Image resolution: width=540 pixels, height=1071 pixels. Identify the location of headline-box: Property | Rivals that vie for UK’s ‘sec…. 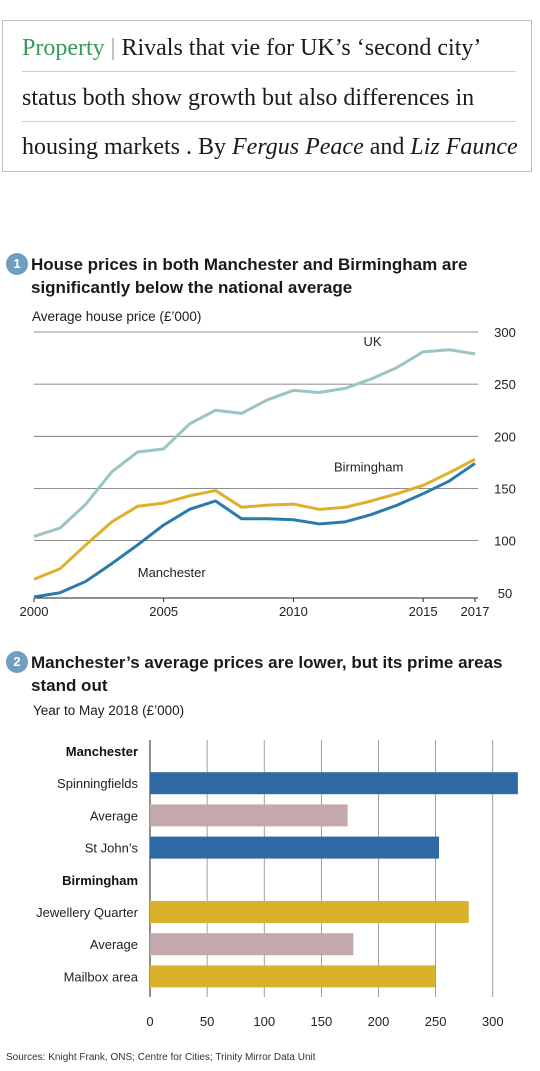
(267, 96).